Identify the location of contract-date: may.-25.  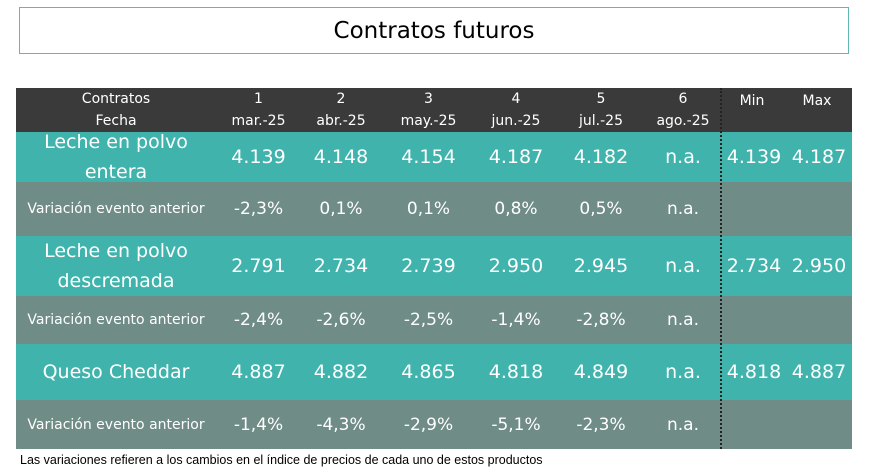
(428, 121).